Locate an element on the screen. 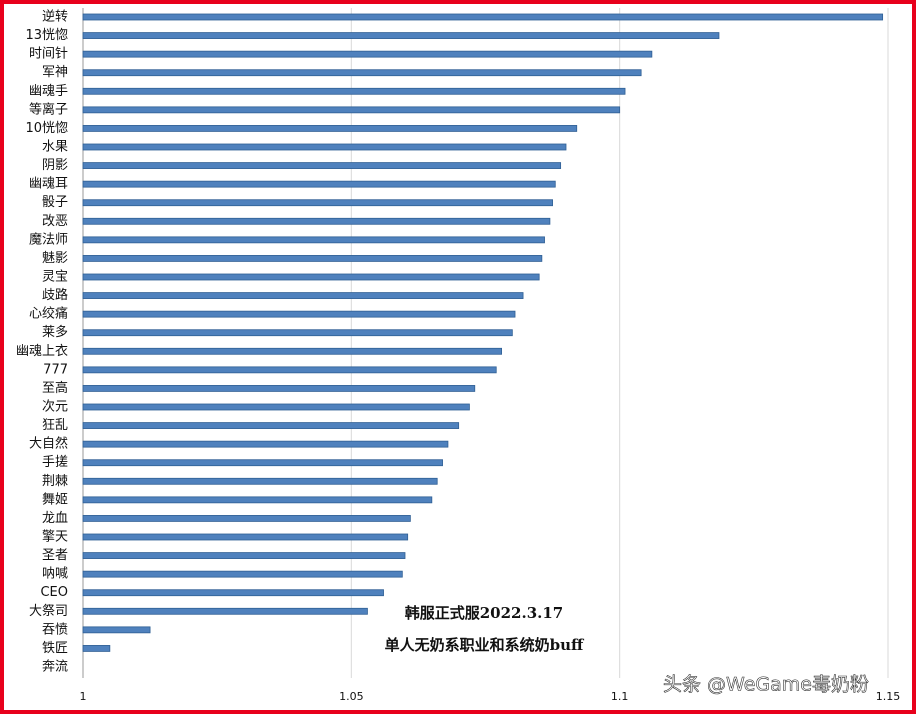 This screenshot has height=714, width=916. y-tick-label: 狂乱 is located at coordinates (55, 425).